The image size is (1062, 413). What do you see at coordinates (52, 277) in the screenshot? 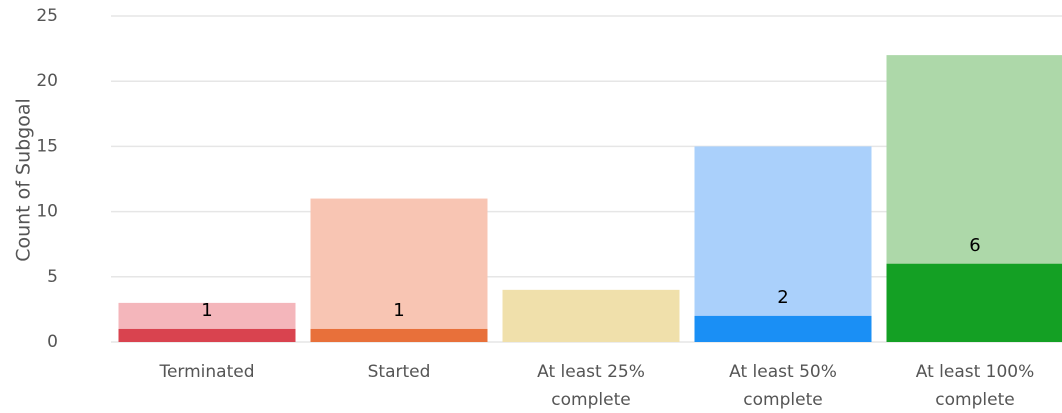
I see `y-tick-label: 5` at bounding box center [52, 277].